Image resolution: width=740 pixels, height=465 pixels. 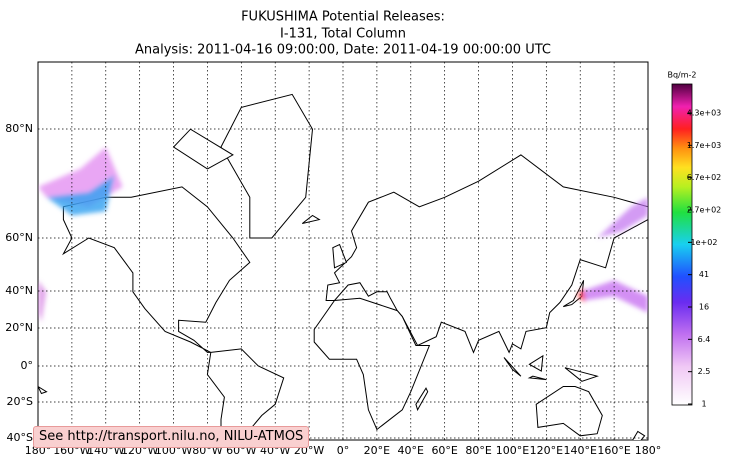 I want to click on lon-label: 100°E, so click(x=512, y=450).